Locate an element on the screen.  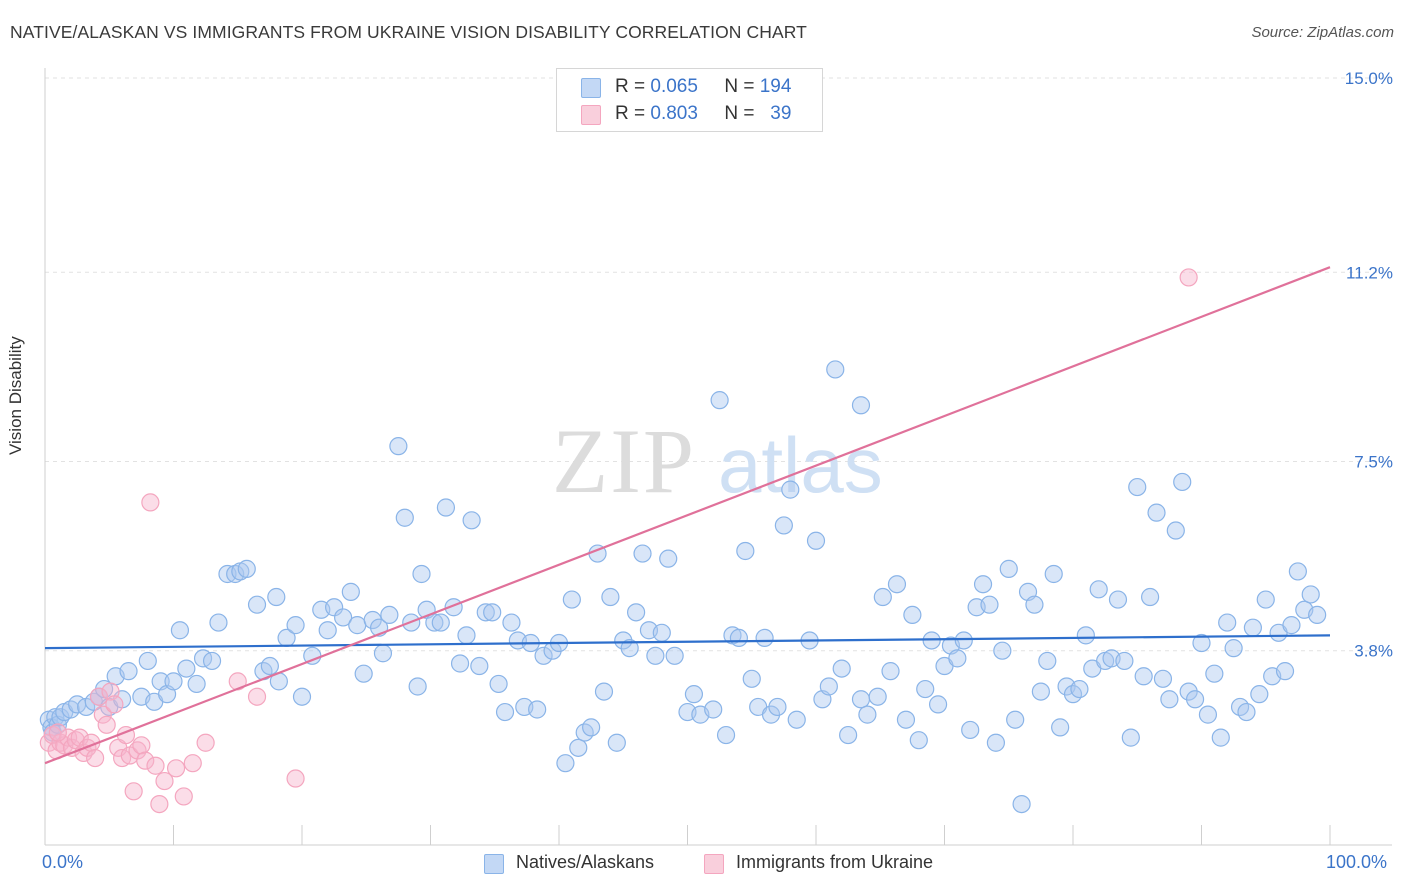
y-axis-label: Vision Disability is located at coordinates (15, 395).